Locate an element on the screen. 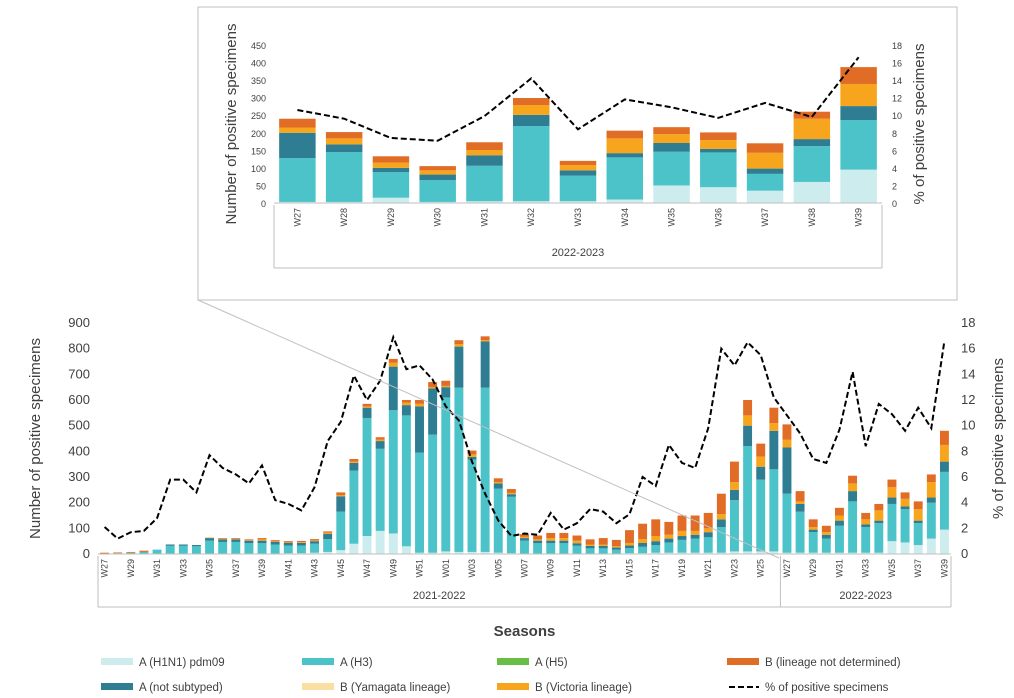 This screenshot has width=1014, height=698. x-tick-label: W27 is located at coordinates (105, 568).